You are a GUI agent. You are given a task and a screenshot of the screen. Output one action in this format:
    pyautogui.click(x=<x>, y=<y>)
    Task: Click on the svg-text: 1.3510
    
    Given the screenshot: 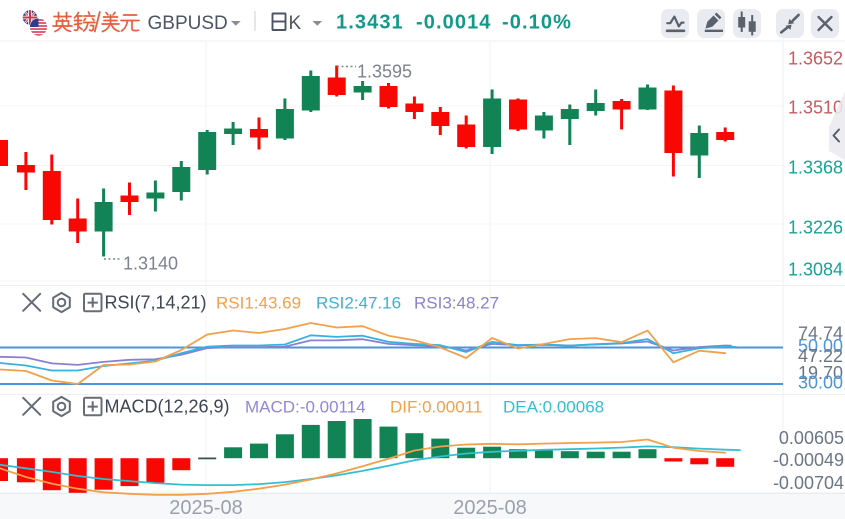 What is the action you would take?
    pyautogui.click(x=815, y=108)
    